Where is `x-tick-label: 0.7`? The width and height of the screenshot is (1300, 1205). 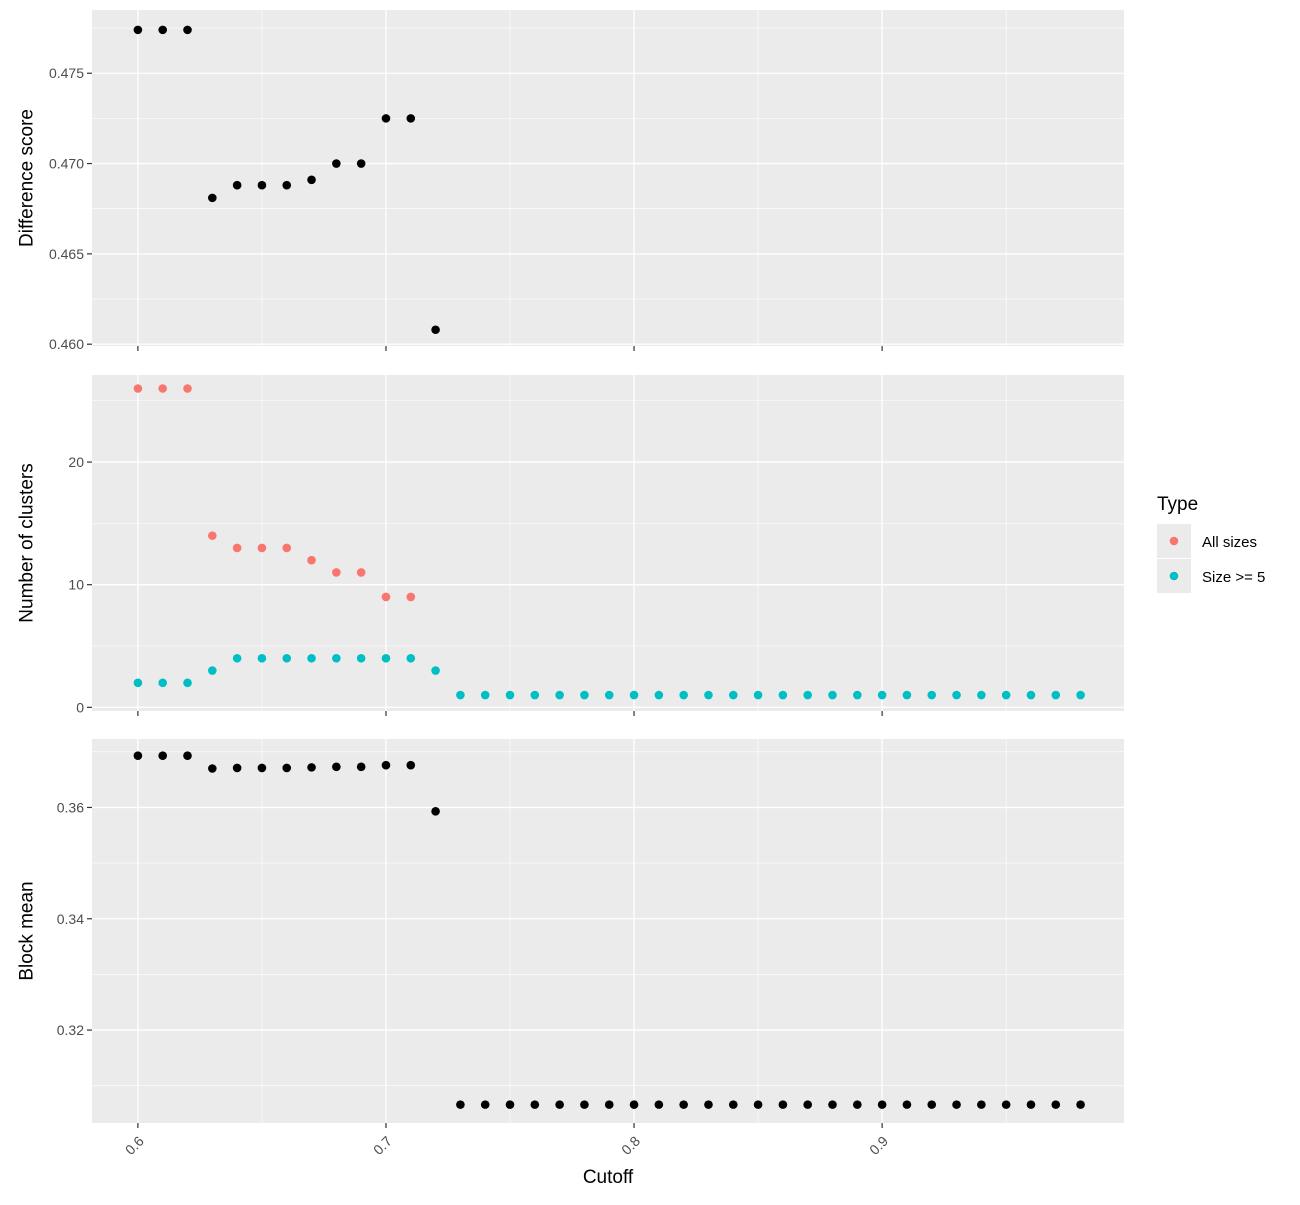 x-tick-label: 0.7 is located at coordinates (382, 1145).